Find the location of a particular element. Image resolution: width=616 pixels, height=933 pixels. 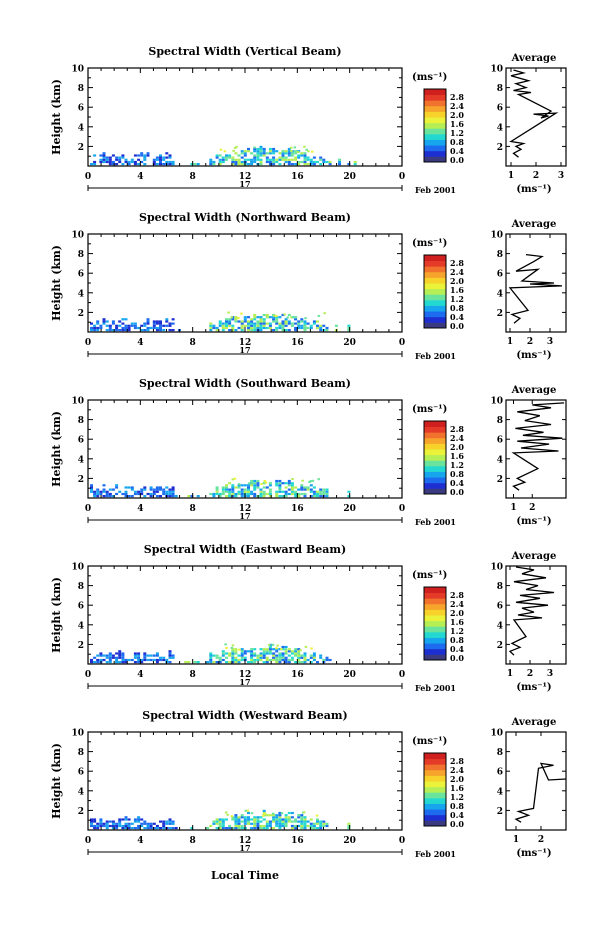

y-axis-label: Height (km) is located at coordinates (56, 117).